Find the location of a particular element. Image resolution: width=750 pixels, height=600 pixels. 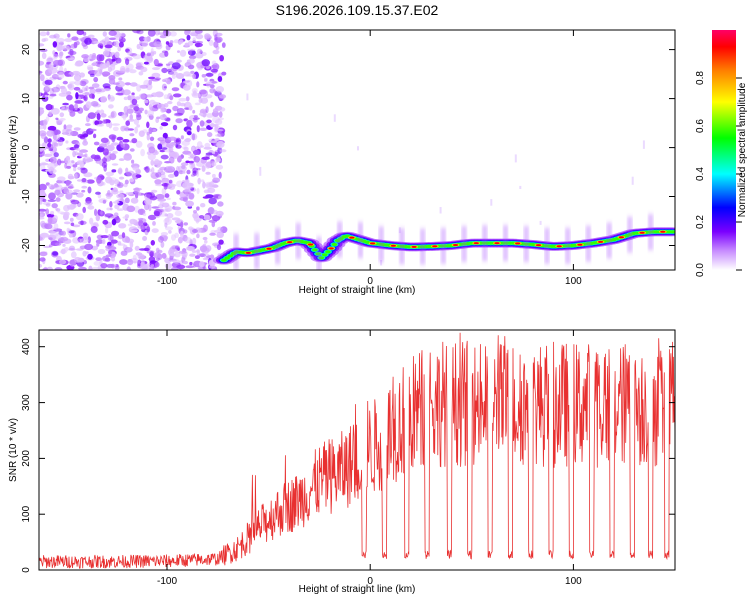

spectrogram-ytick-neg20: -20 is located at coordinates (26, 245).